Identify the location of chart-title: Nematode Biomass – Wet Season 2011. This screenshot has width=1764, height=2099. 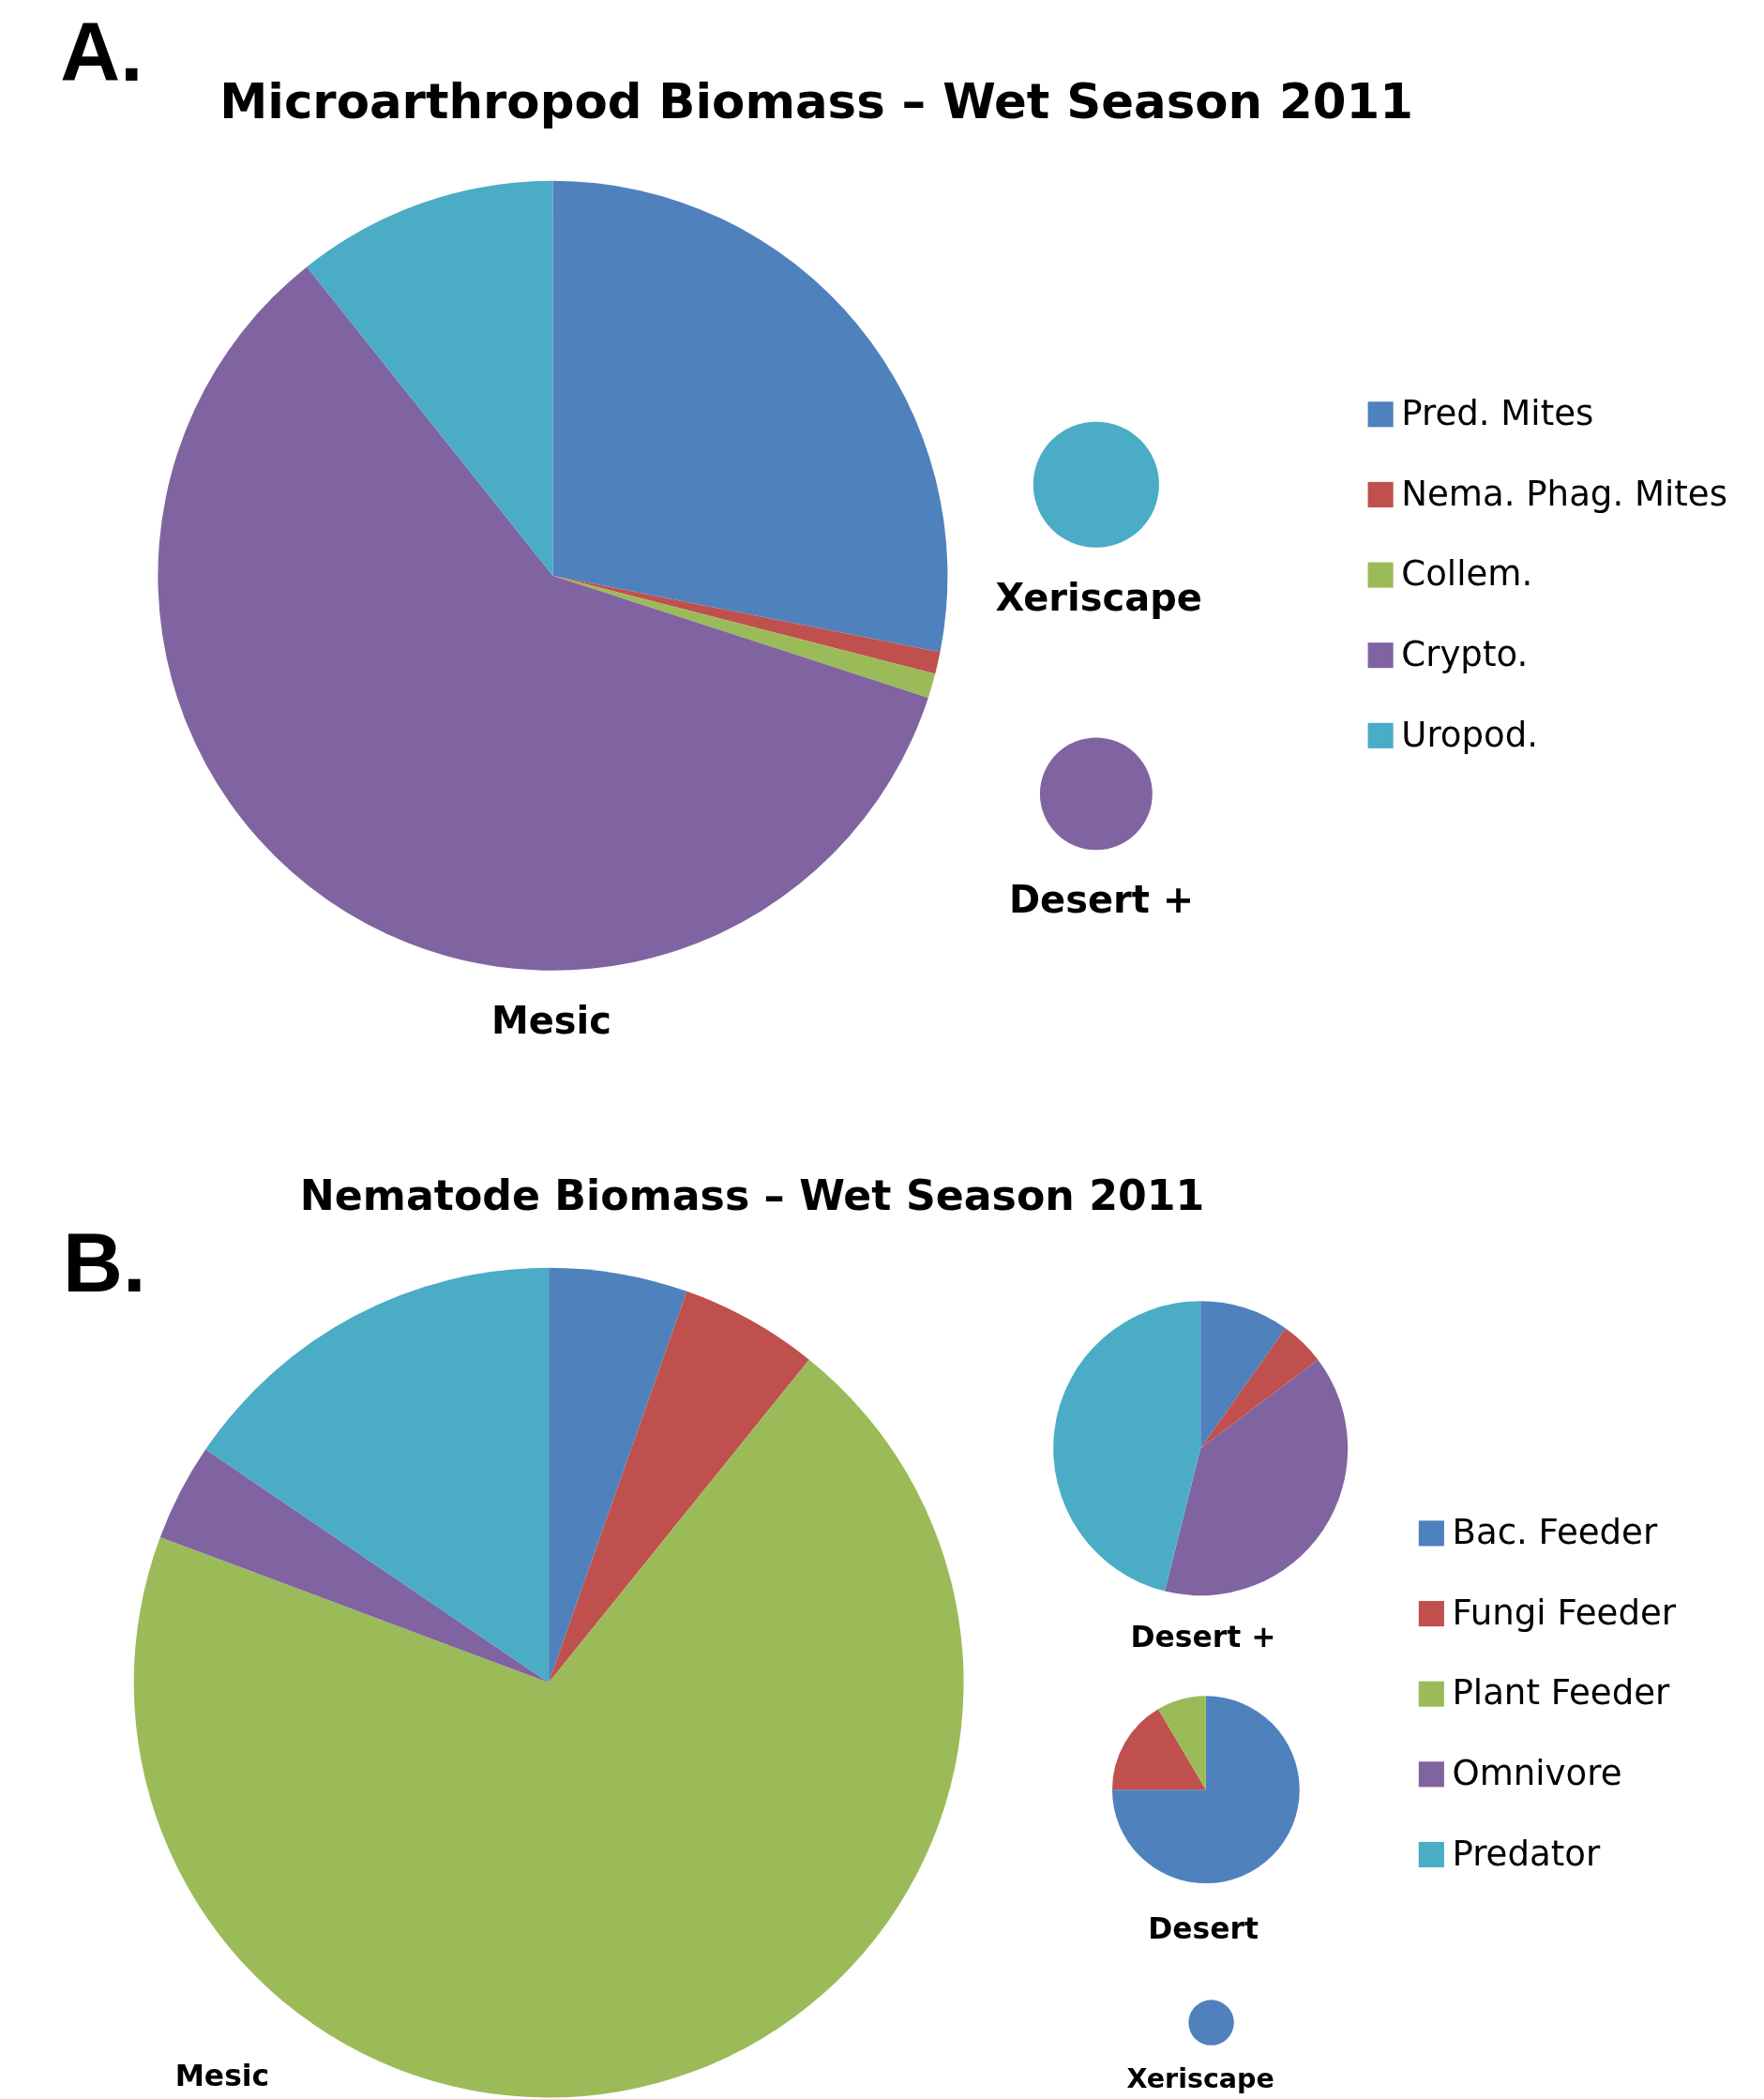
(752, 1195).